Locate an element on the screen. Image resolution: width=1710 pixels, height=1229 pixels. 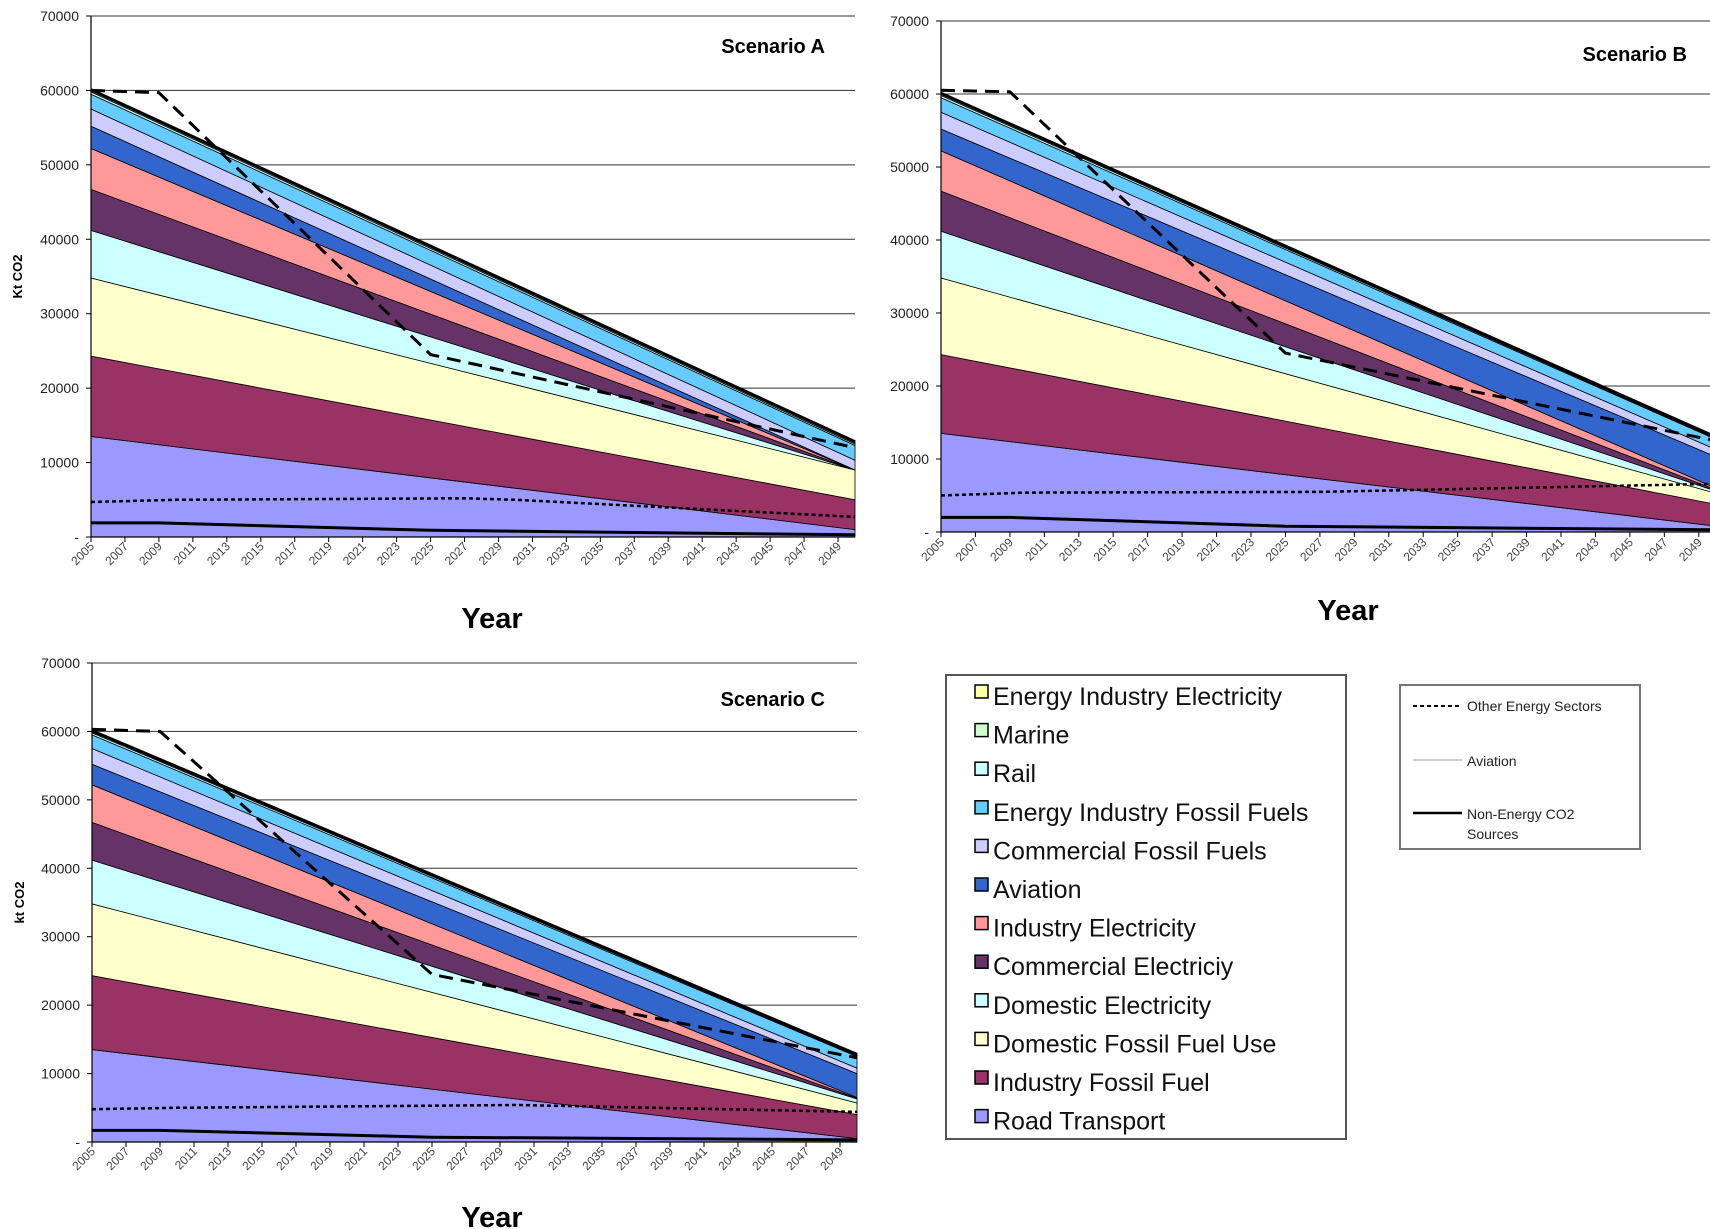
legend-swatch-marine is located at coordinates (981, 730).